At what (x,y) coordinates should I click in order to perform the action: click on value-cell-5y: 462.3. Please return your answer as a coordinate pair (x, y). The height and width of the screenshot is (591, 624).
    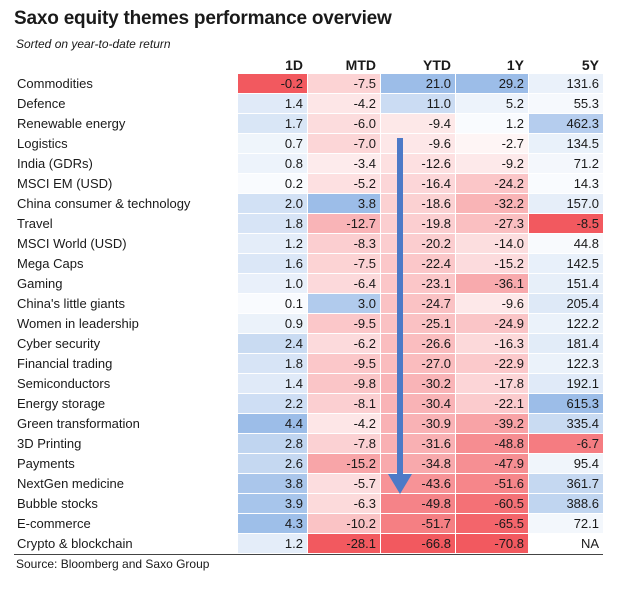
    Looking at the image, I should click on (565, 123).